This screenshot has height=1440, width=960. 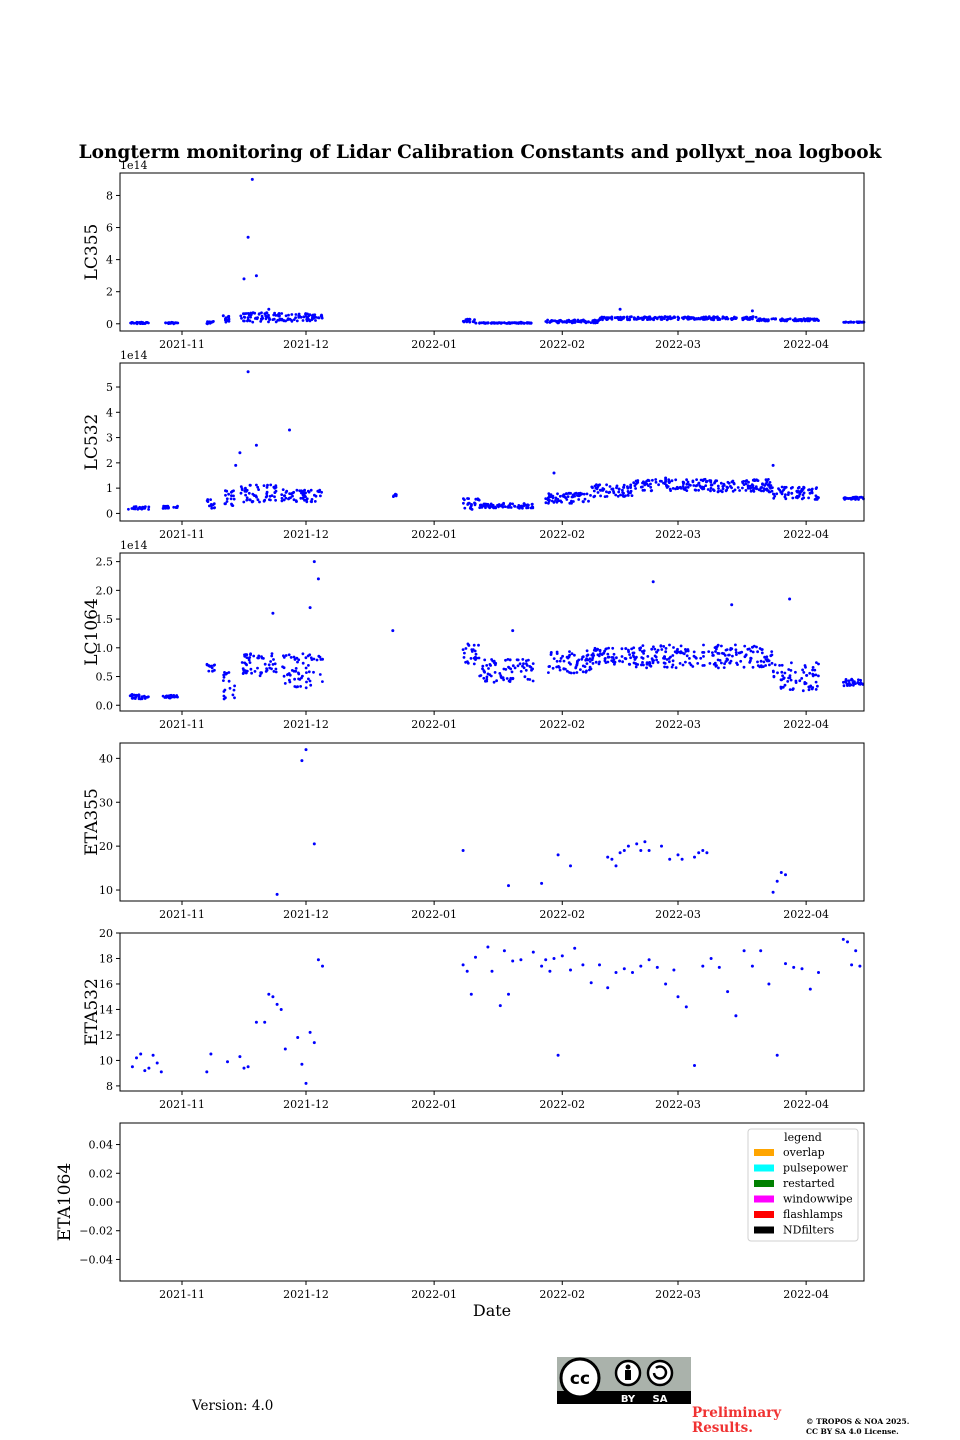 What do you see at coordinates (109, 412) in the screenshot?
I see `y-tick-label: 4` at bounding box center [109, 412].